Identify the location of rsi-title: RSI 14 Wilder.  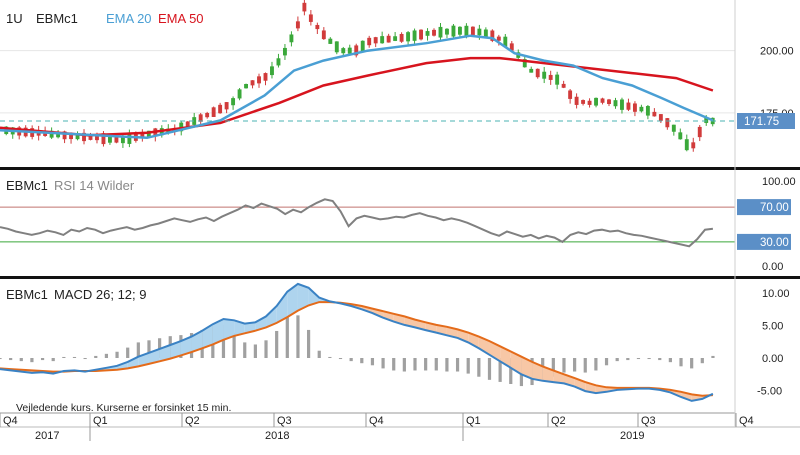
(94, 185).